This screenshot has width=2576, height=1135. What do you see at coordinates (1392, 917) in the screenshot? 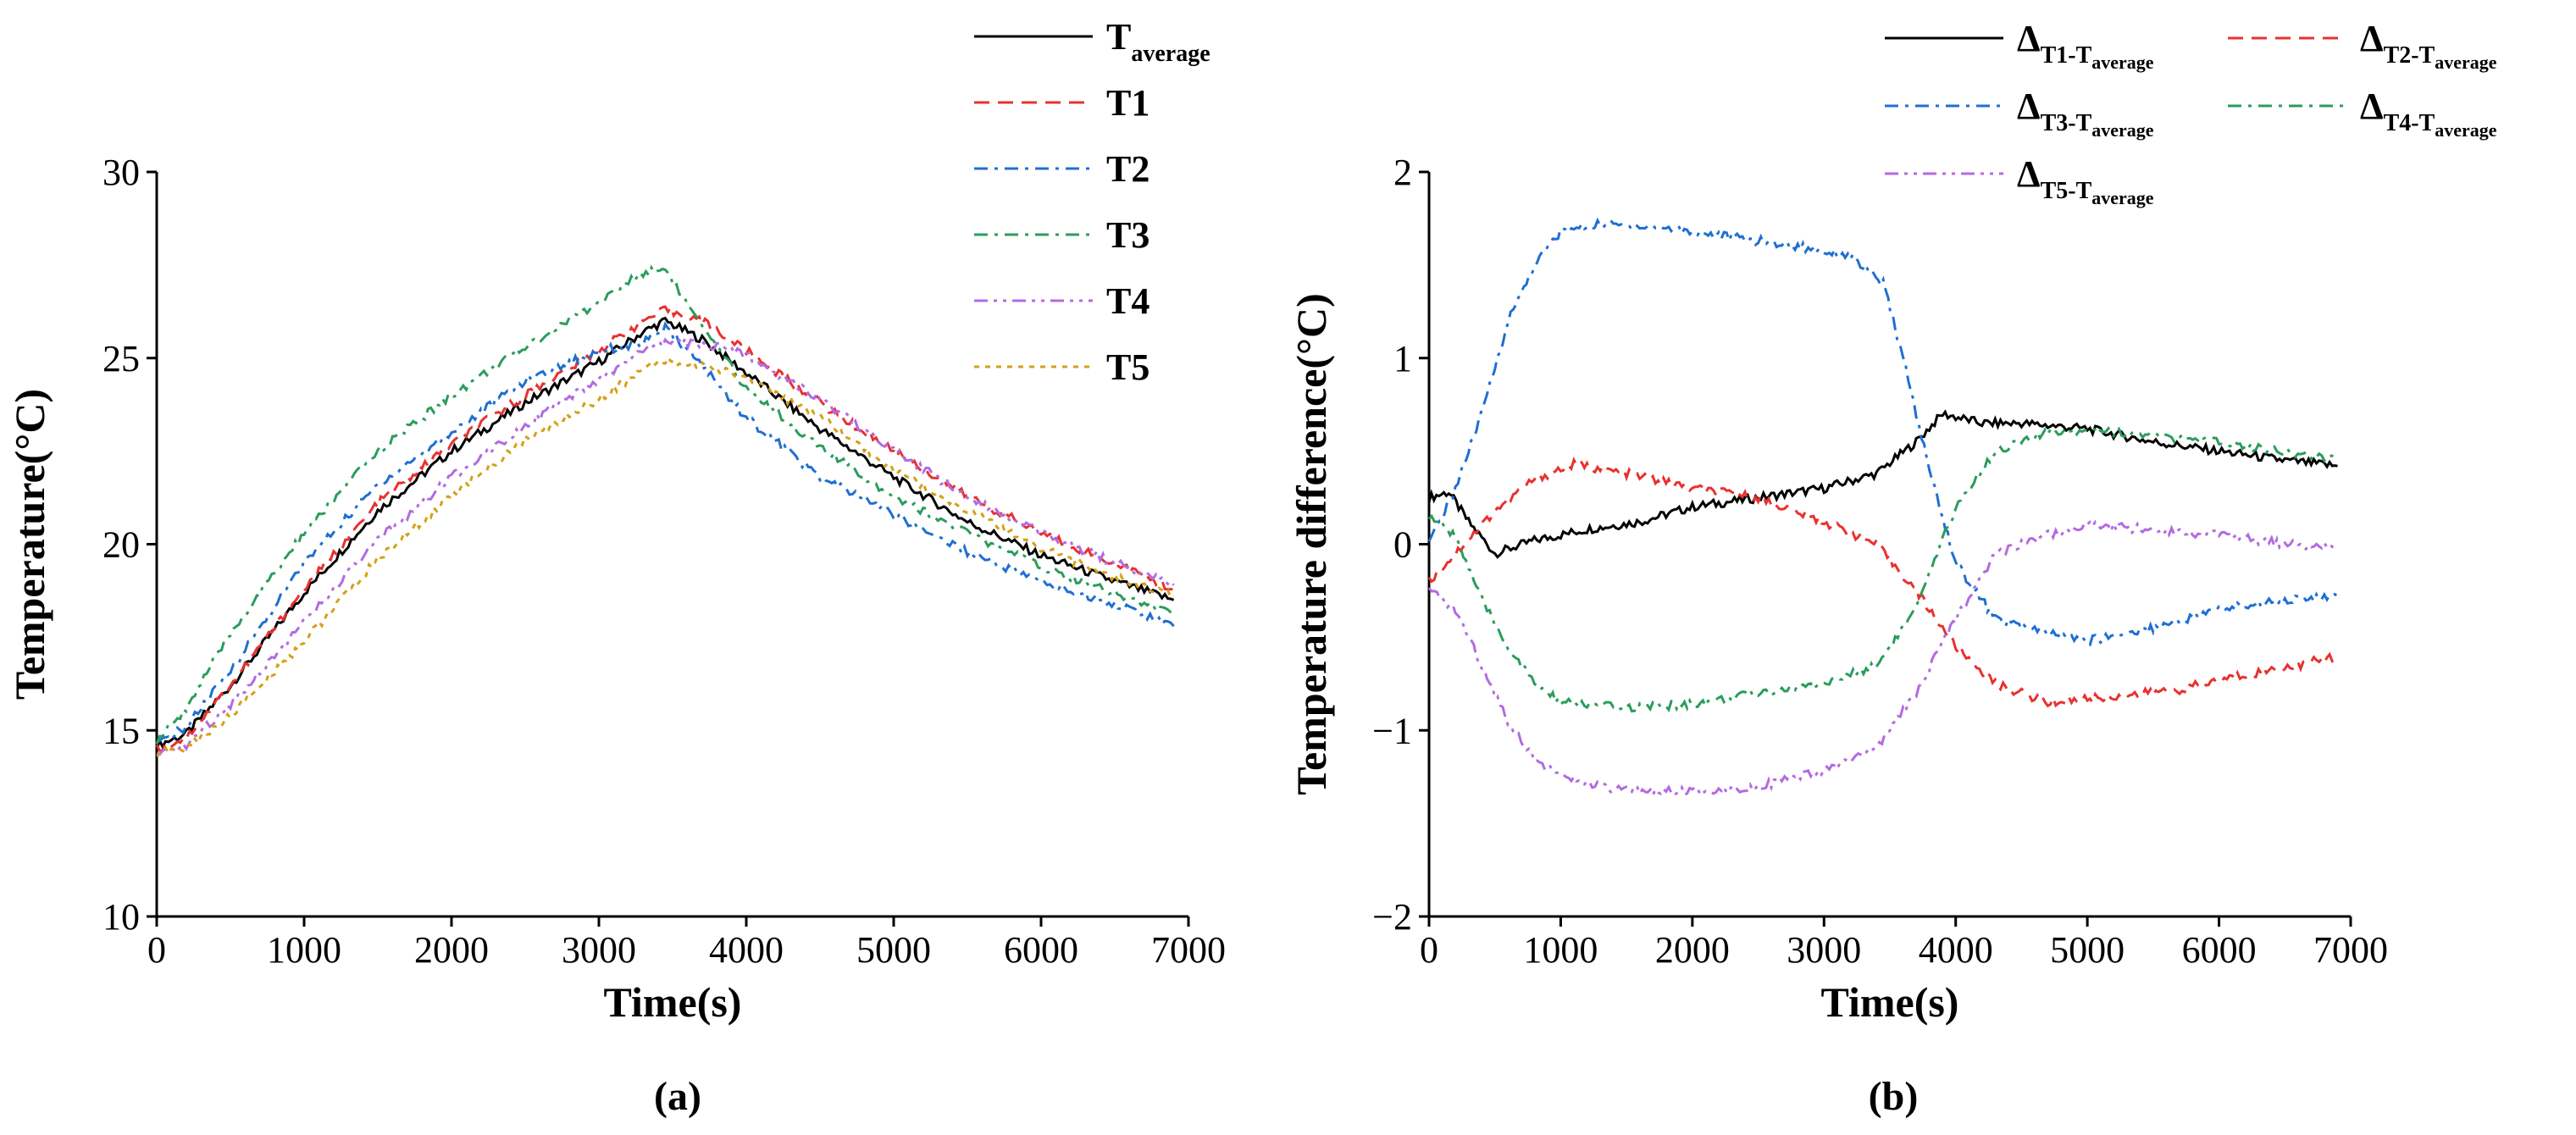
I see `y-tick-label: −2` at bounding box center [1392, 917].